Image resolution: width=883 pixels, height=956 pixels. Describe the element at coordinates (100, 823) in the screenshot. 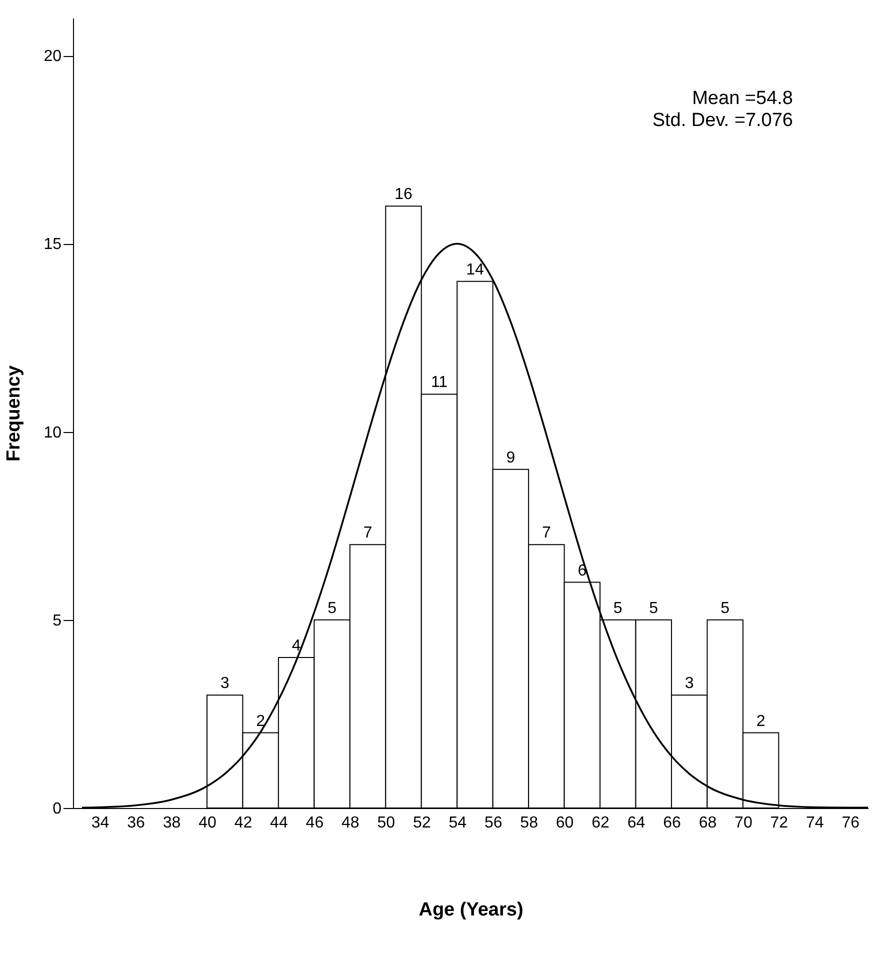

I see `x-tick-label: 34` at that location.